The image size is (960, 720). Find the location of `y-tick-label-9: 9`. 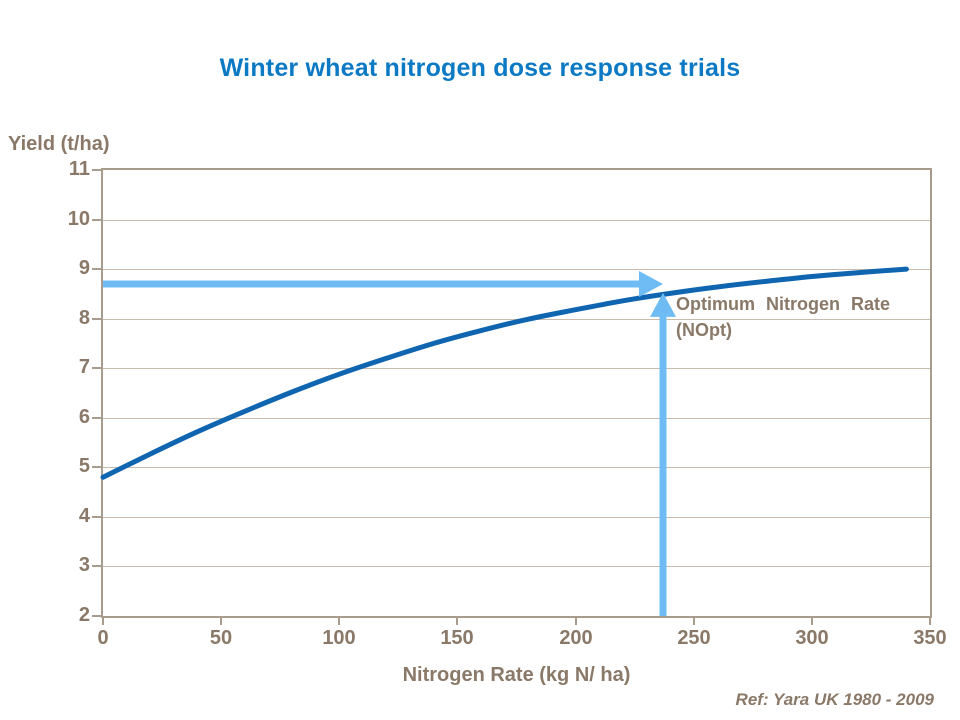

y-tick-label-9: 9 is located at coordinates (84, 268).